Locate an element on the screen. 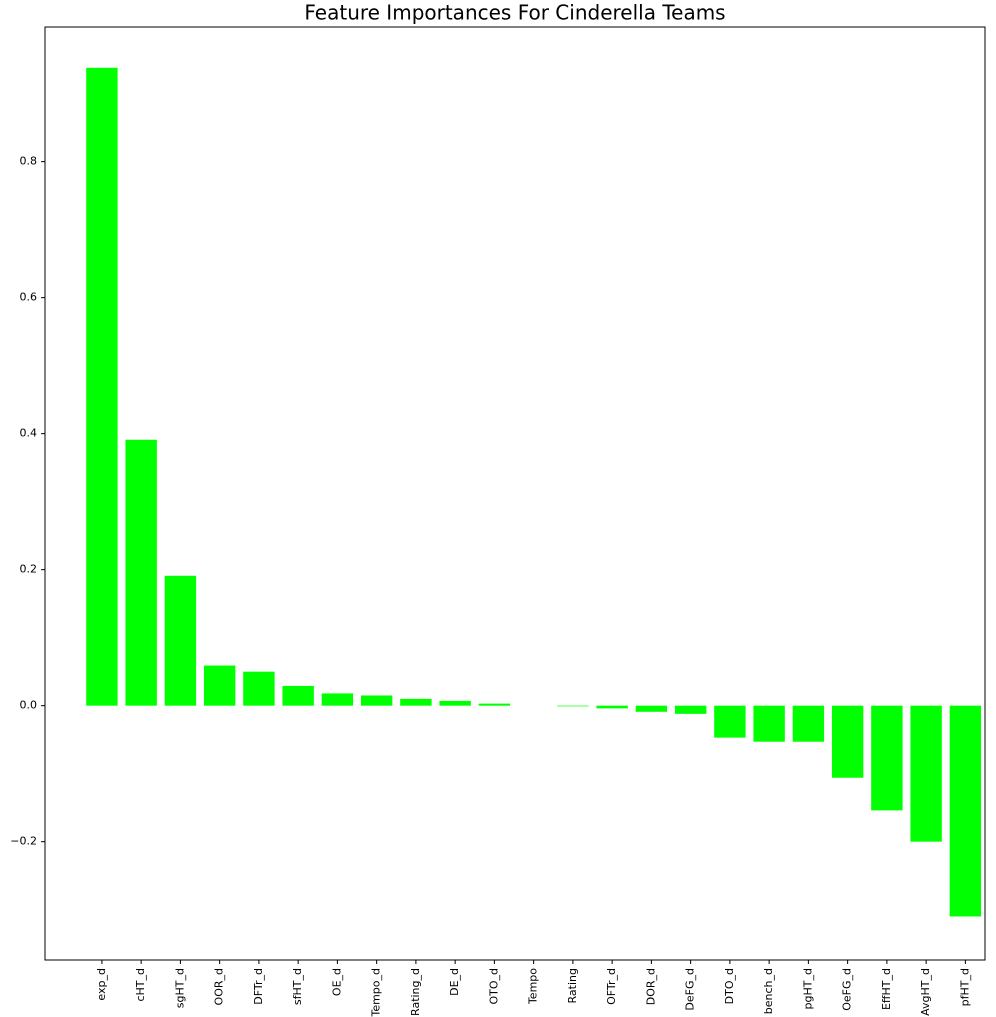 This screenshot has height=1017, width=996. x-tick-label: DFTr_d is located at coordinates (258, 986).